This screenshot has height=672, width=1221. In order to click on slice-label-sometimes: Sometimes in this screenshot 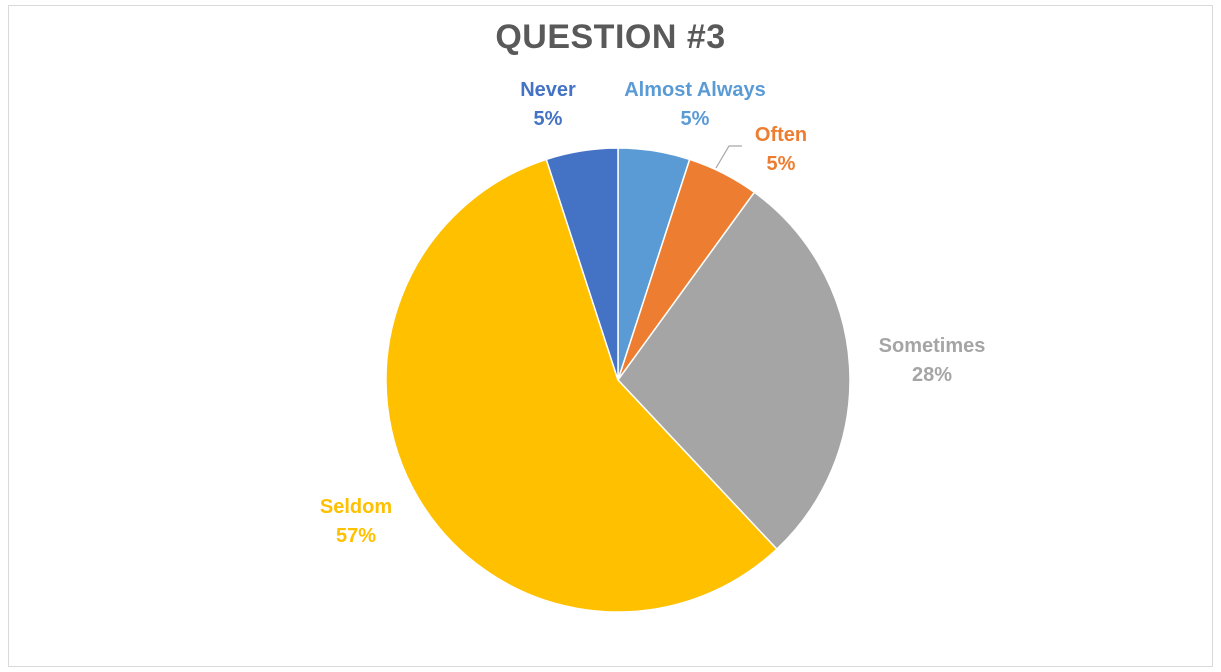, I will do `click(932, 346)`.